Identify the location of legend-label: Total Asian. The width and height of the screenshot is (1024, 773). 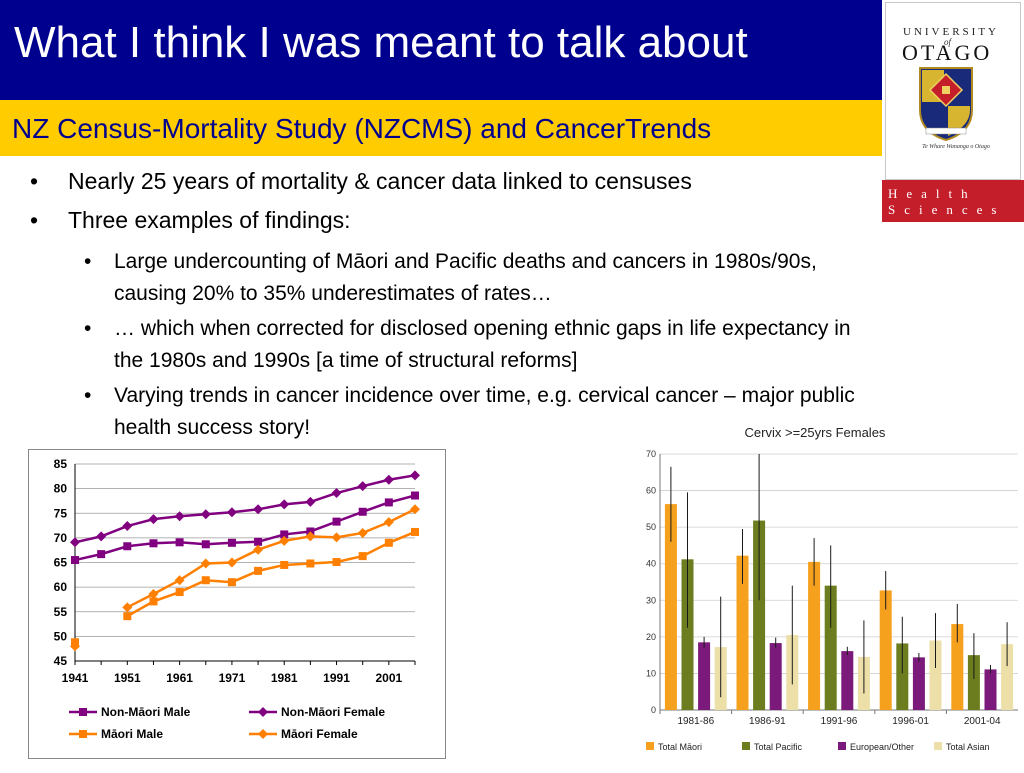
(968, 747).